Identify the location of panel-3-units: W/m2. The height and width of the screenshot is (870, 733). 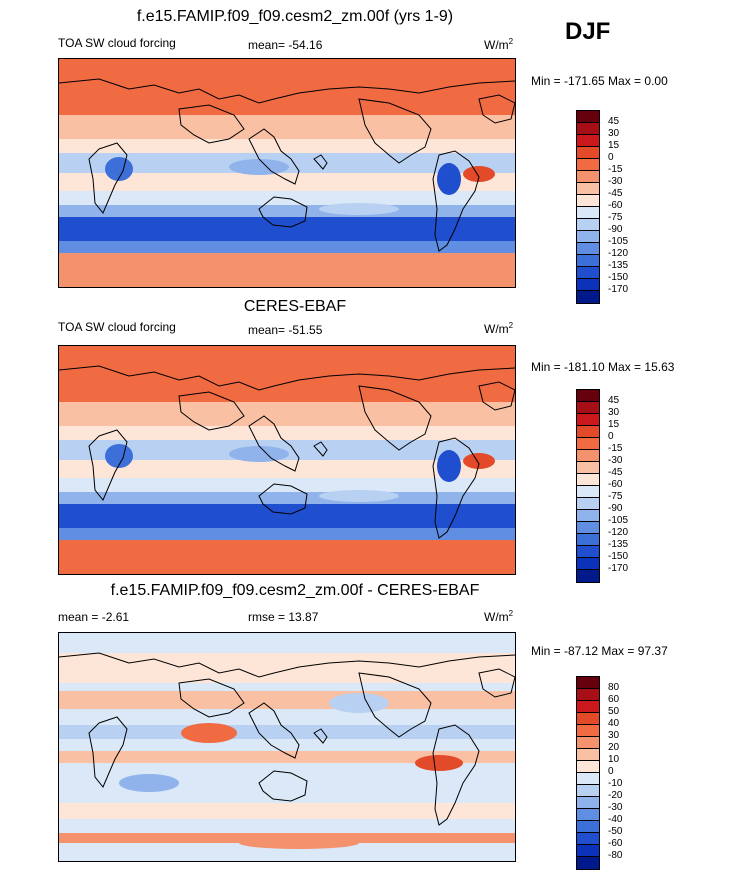
(499, 616).